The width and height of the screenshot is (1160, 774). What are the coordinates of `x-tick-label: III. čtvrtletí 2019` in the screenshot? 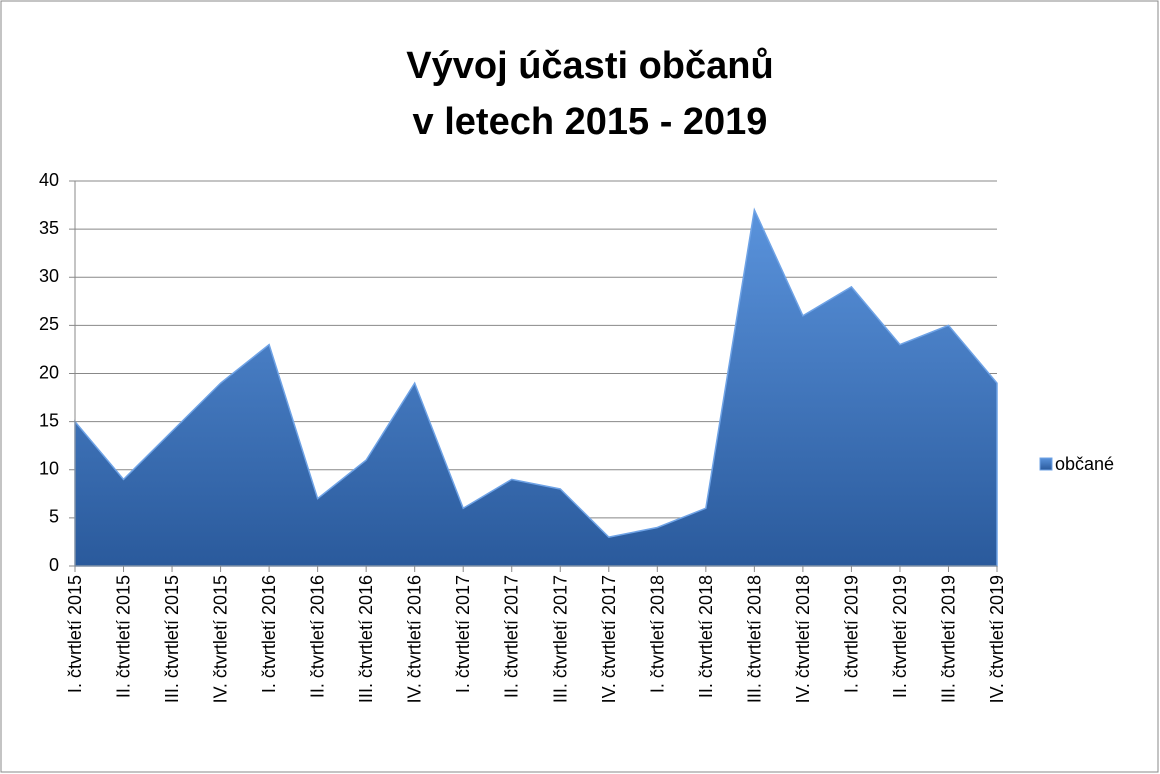 It's located at (948, 639).